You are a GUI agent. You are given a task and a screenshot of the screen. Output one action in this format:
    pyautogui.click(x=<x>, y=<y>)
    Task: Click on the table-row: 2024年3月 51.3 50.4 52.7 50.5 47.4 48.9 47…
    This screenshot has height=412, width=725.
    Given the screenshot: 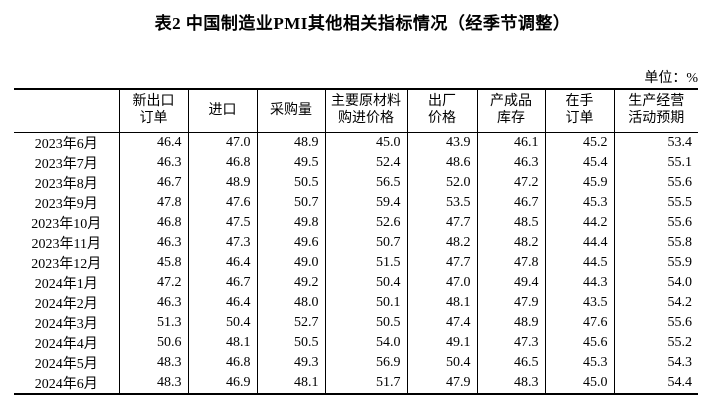 What is the action you would take?
    pyautogui.click(x=356, y=323)
    